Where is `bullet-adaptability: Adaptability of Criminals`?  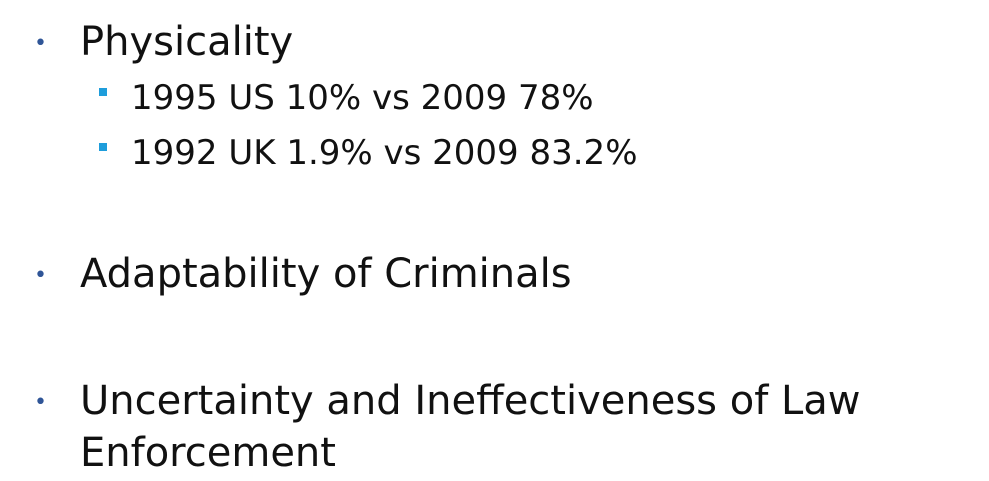
bullet-adaptability: Adaptability of Criminals is located at coordinates (326, 274).